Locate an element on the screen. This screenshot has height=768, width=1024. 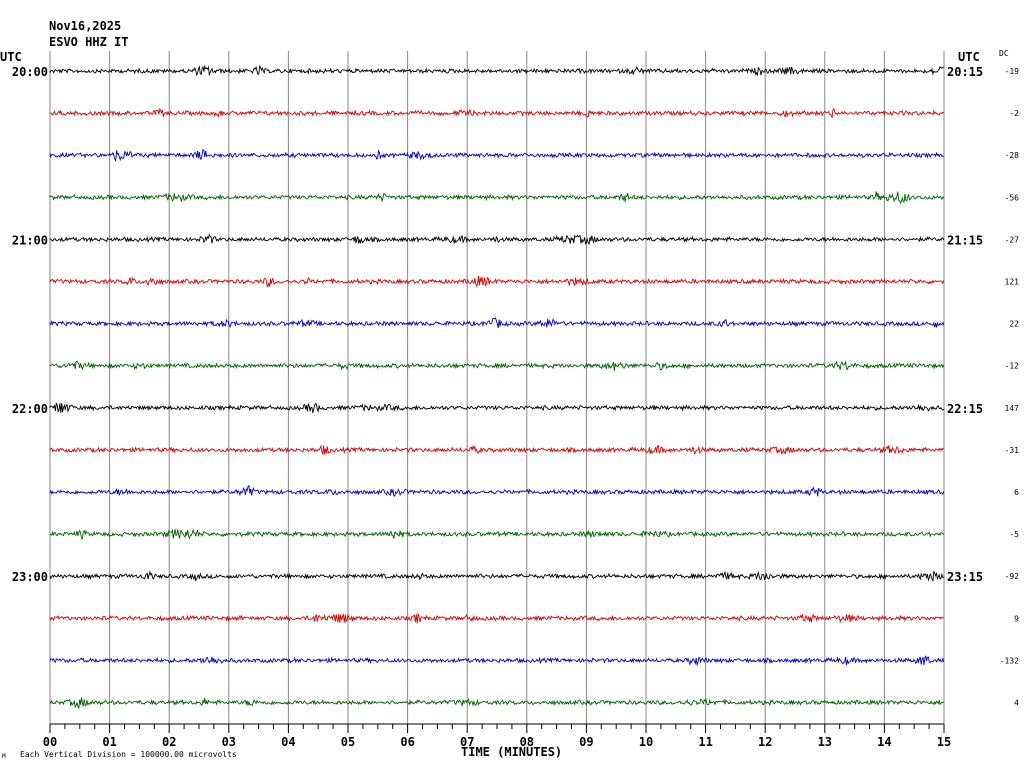
right-hour-label: 21:15 is located at coordinates (965, 240).